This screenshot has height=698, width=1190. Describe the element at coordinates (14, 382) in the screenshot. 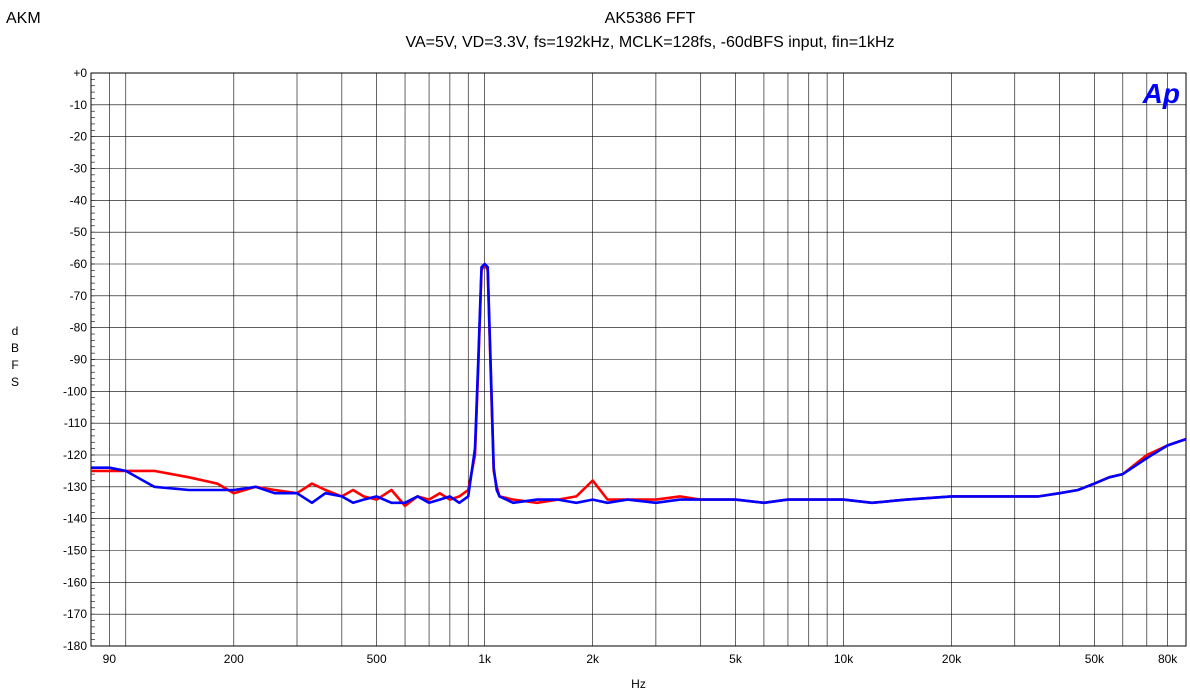

I see `y-axis-label-char: S` at that location.